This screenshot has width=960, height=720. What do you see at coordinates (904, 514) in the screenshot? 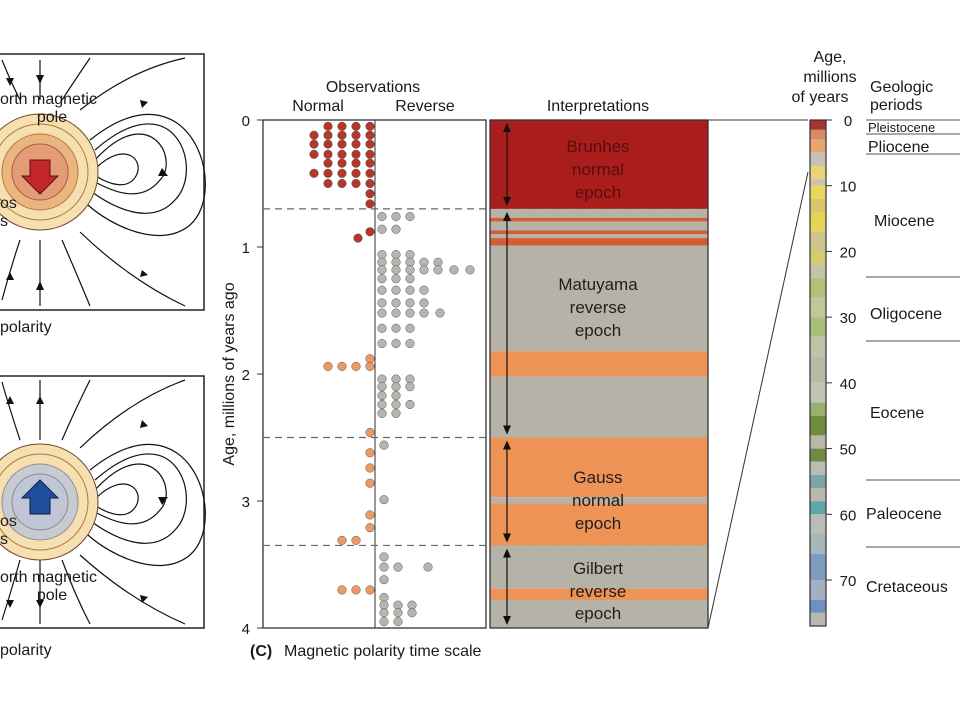
I see `period-label: Paleocene` at bounding box center [904, 514].